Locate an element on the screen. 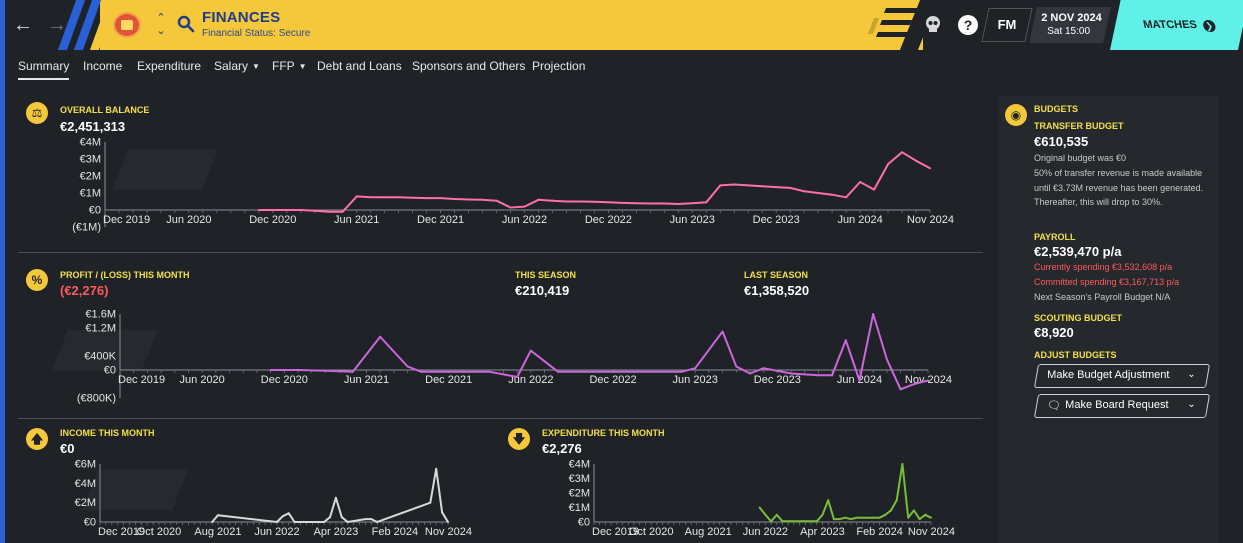 This screenshot has width=1243, height=543. tab-expenditure: Expenditure is located at coordinates (169, 66).